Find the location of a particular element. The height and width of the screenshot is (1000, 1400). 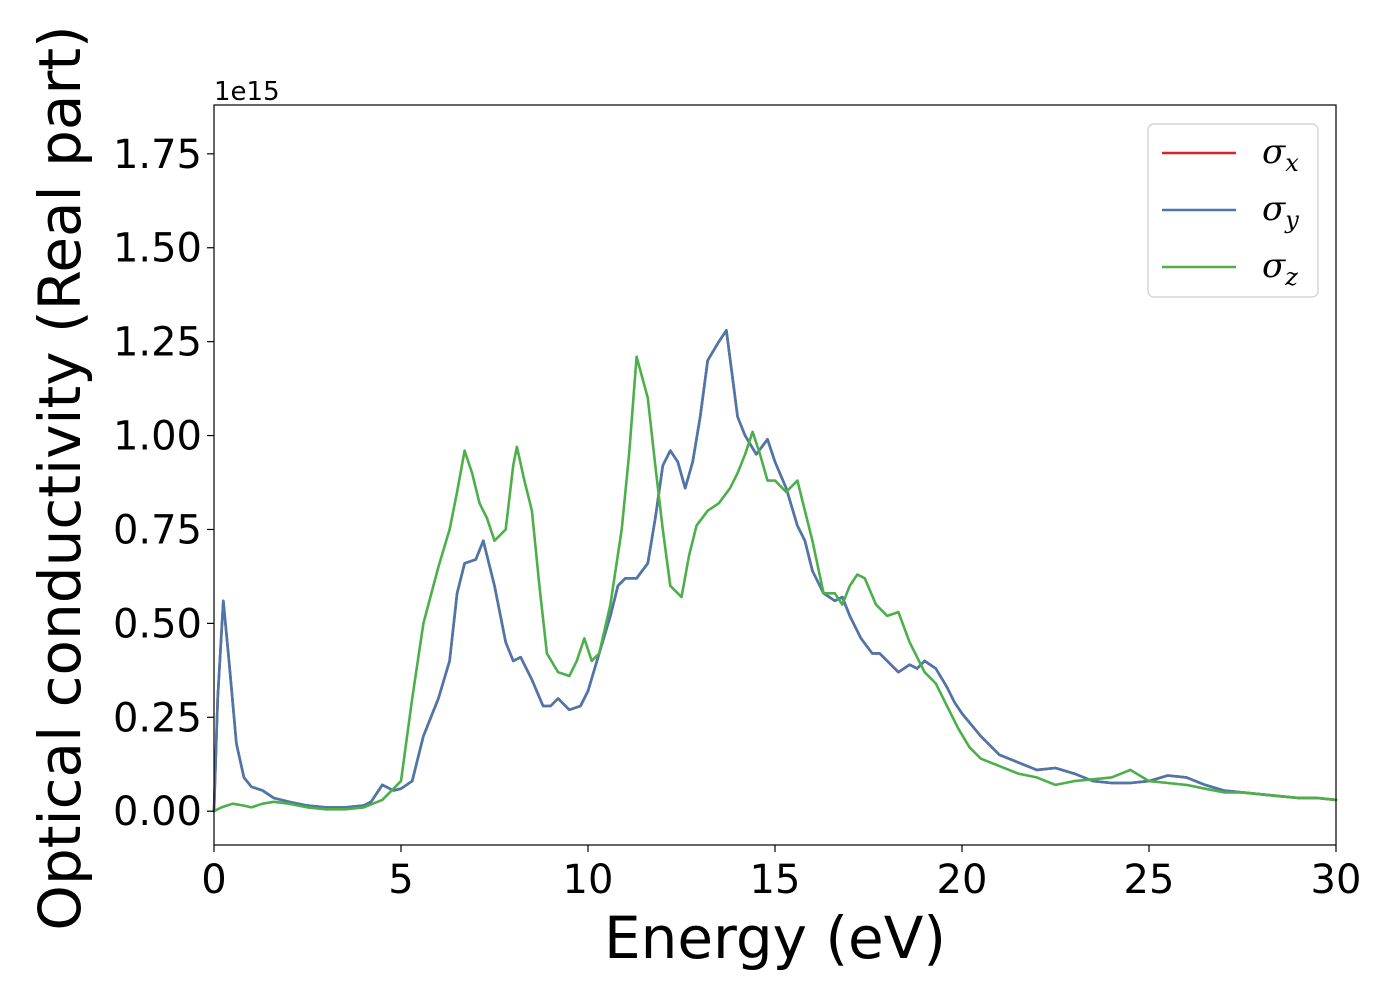

y-tick-label: 1.00 is located at coordinates (157, 437).